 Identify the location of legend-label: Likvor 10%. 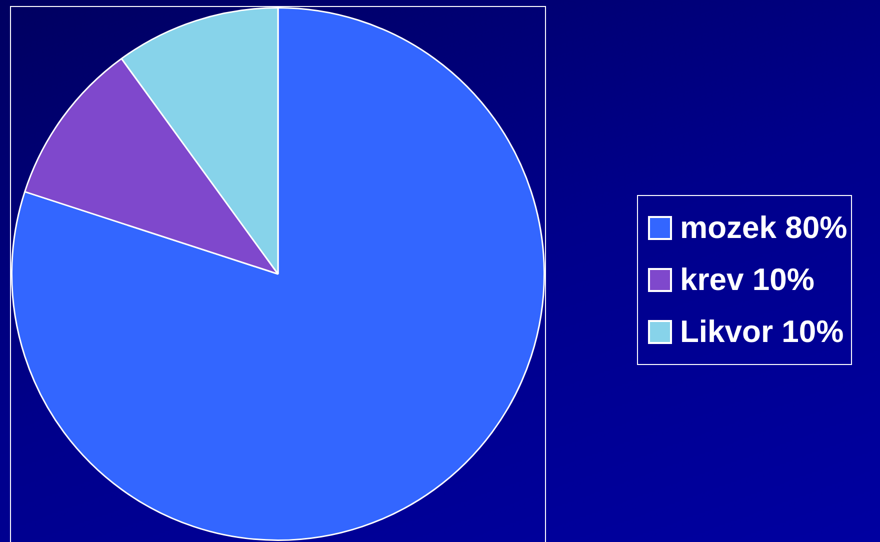
(762, 332).